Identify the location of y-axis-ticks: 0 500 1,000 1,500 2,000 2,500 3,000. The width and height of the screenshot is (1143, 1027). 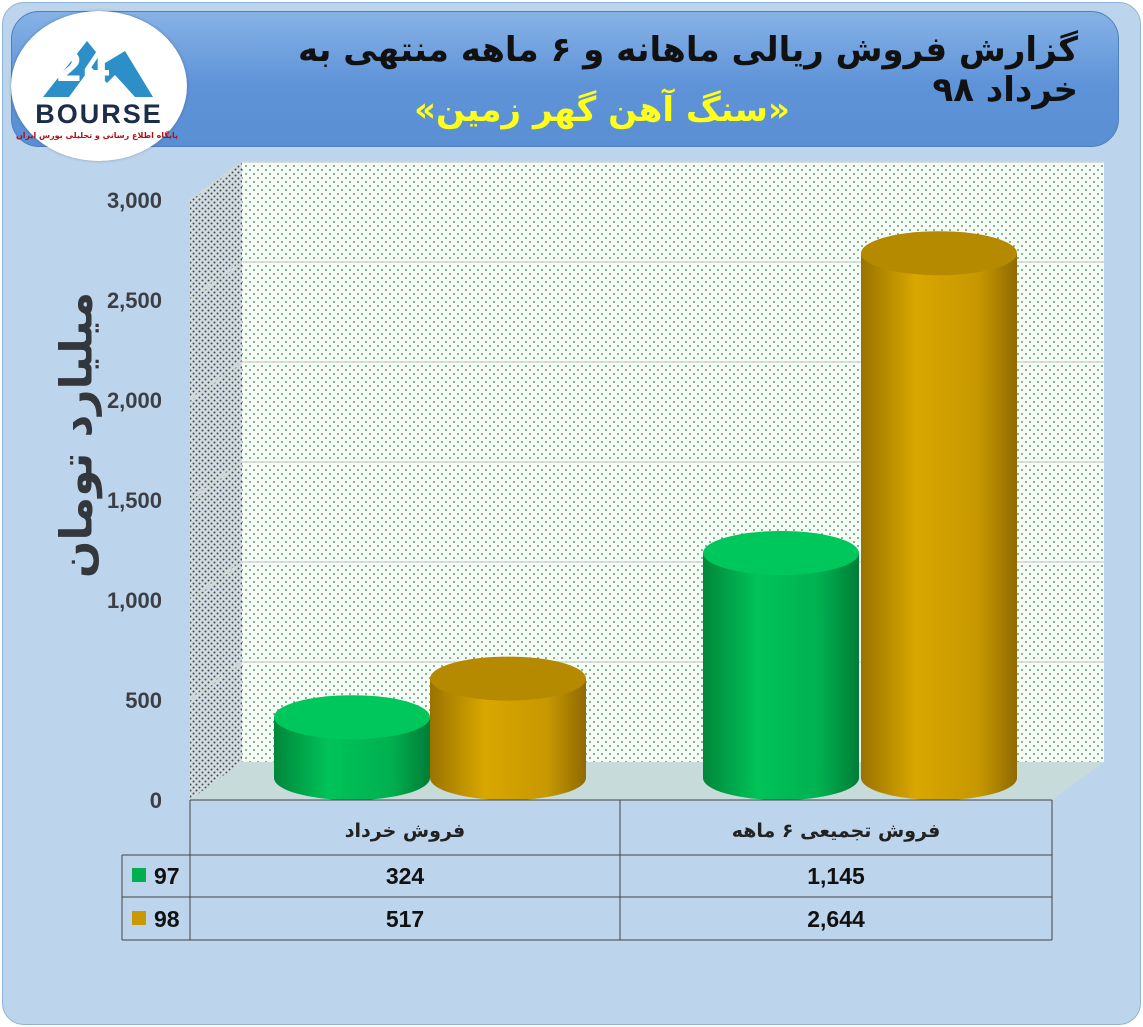
(134, 500).